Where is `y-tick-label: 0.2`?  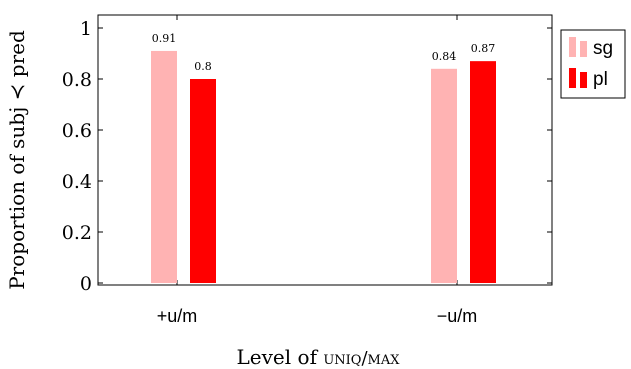 y-tick-label: 0.2 is located at coordinates (77, 233).